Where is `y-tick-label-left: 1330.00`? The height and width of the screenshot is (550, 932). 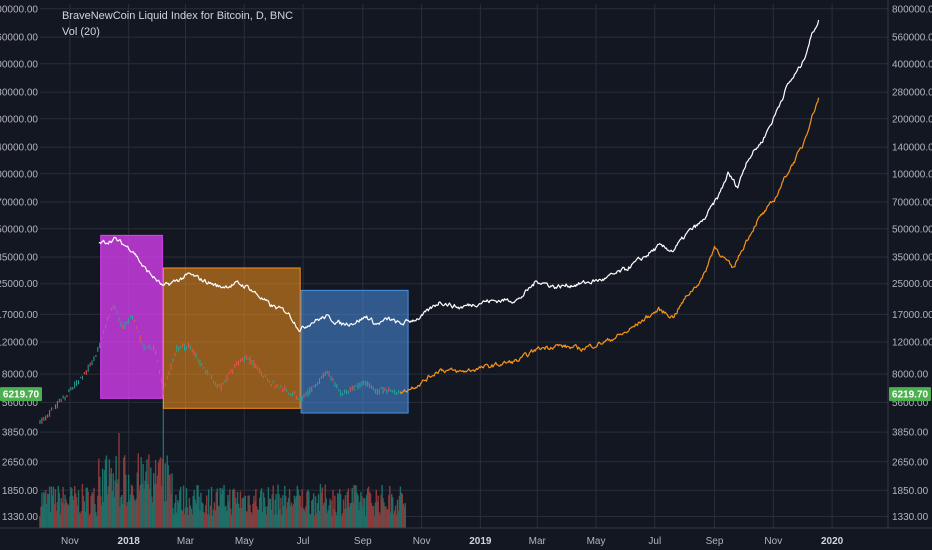 y-tick-label-left: 1330.00 is located at coordinates (20, 517).